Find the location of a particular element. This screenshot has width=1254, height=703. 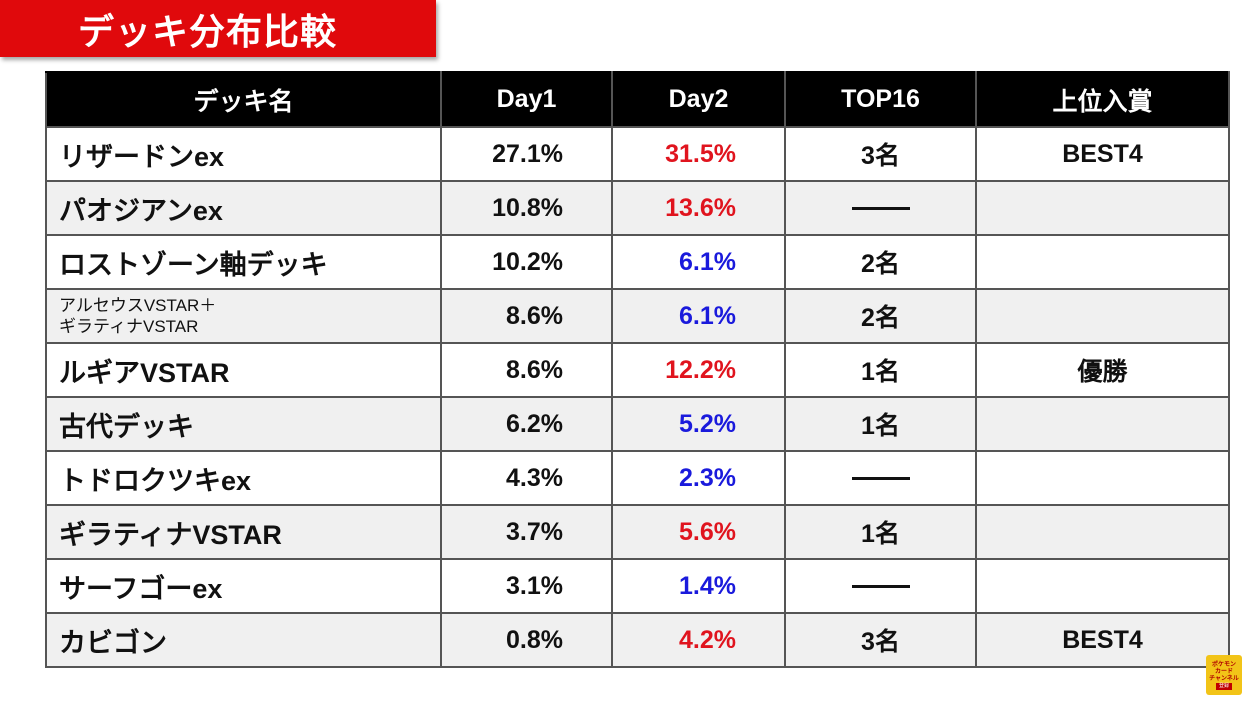

day2-cell: 13.6% is located at coordinates (698, 208).